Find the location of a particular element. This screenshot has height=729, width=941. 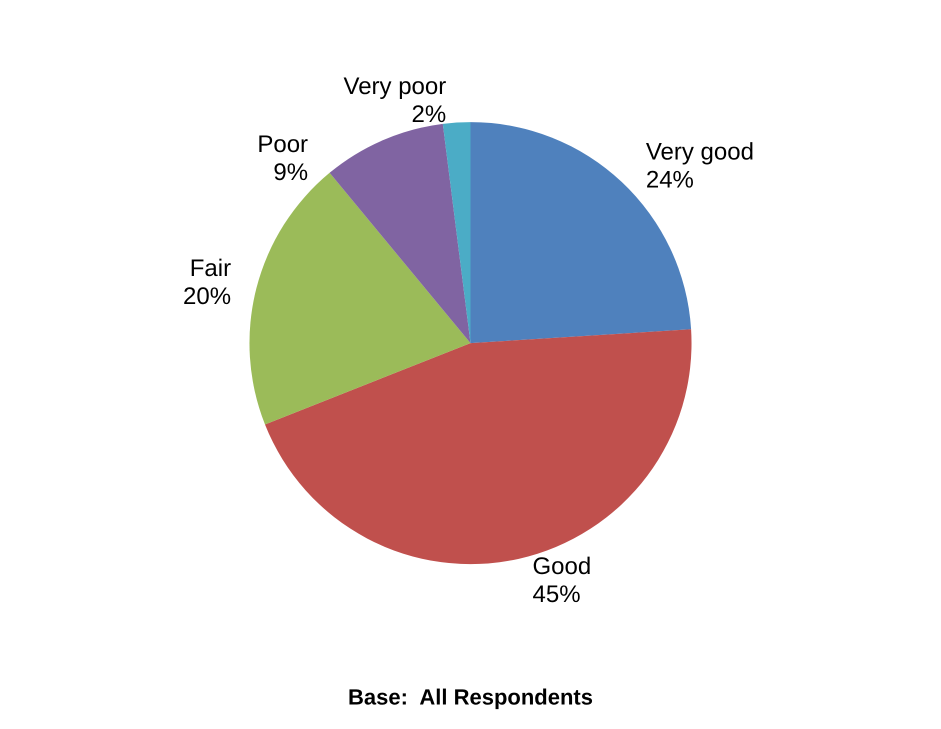

slice-label: Fair is located at coordinates (211, 268).